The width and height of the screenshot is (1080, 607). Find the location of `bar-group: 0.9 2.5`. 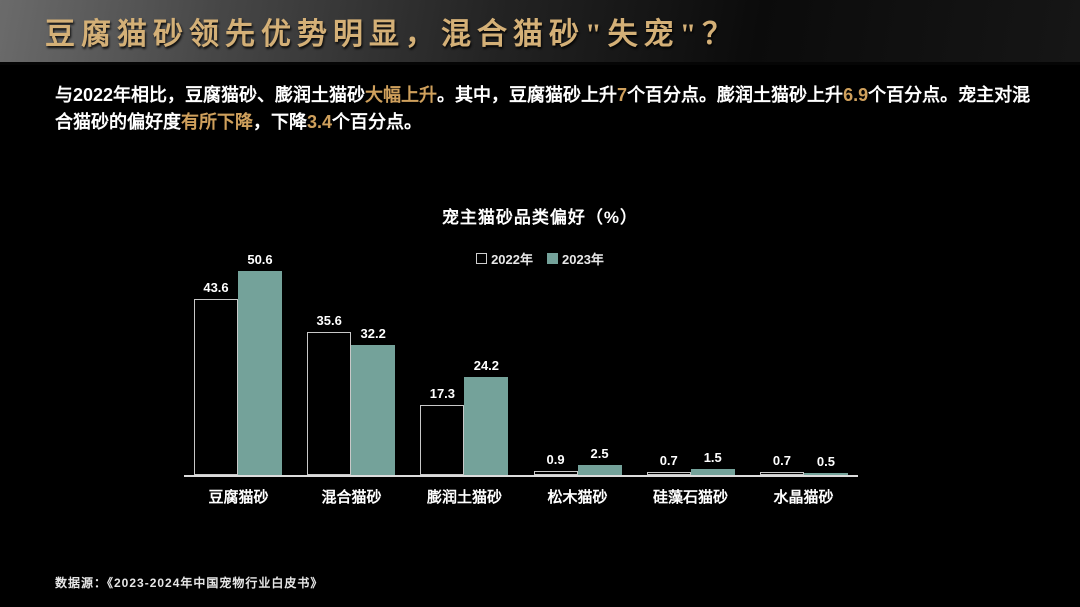

bar-group: 0.9 2.5 is located at coordinates (577, 460).